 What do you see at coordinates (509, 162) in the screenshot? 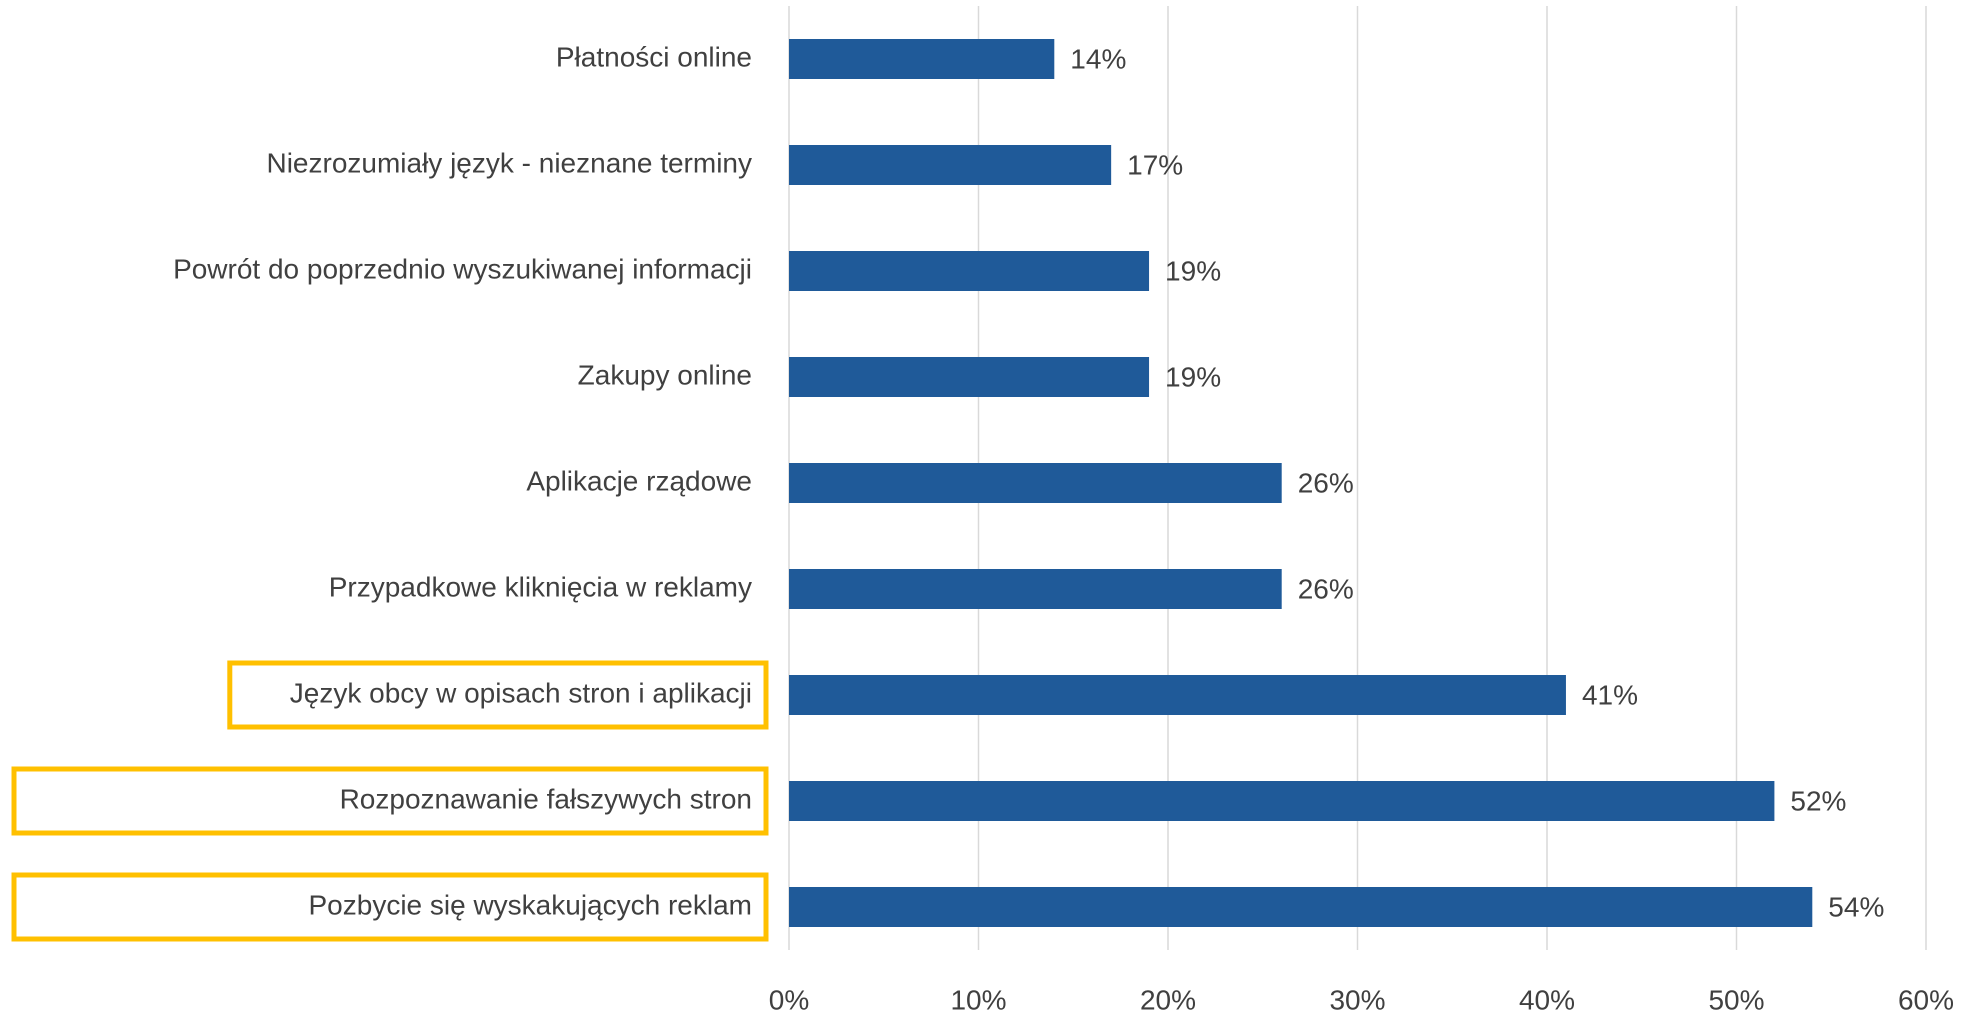
I see `category-label: Niezrozumiały język - nieznane terminy` at bounding box center [509, 162].